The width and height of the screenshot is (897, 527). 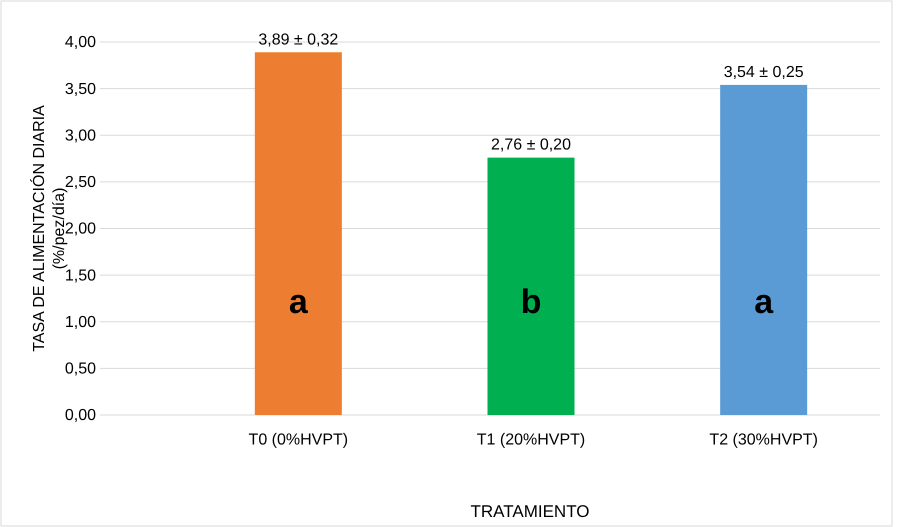 I want to click on x-tick-label: T1 (20%HVPT), so click(x=531, y=439).